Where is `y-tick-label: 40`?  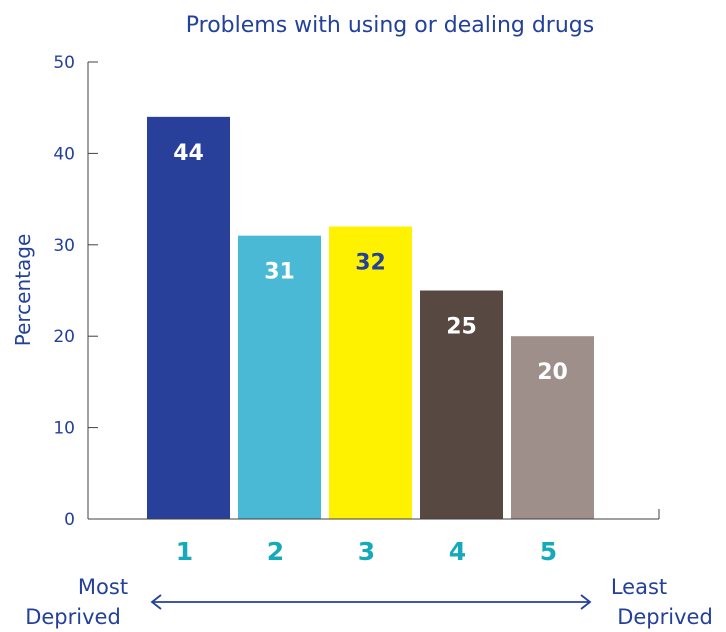
y-tick-label: 40 is located at coordinates (64, 154).